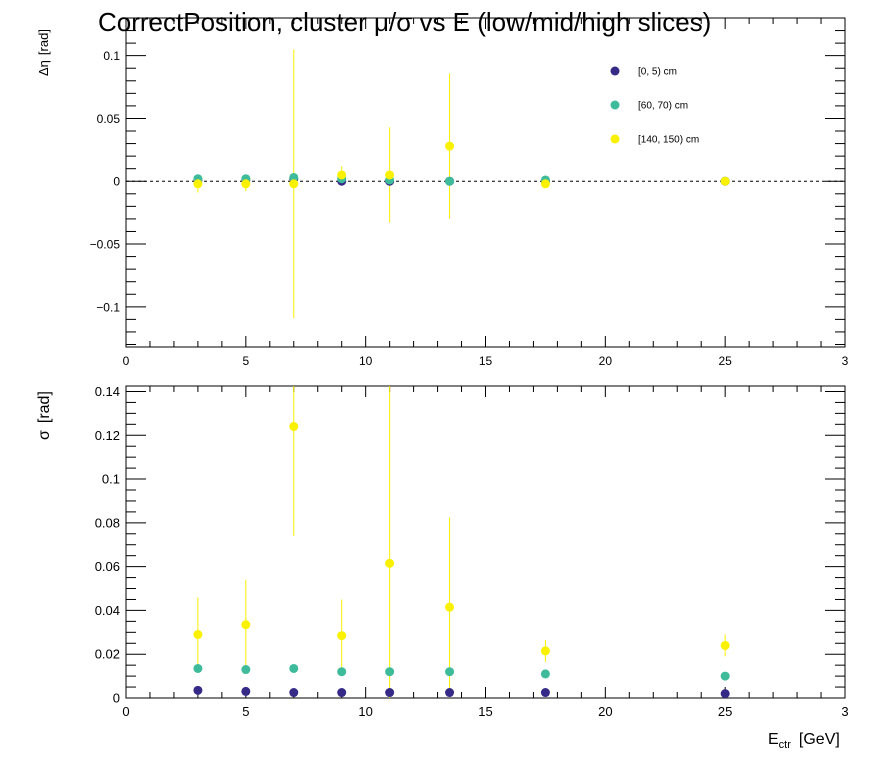  I want to click on bottom-y-tick-label: 0.06, so click(107, 566).